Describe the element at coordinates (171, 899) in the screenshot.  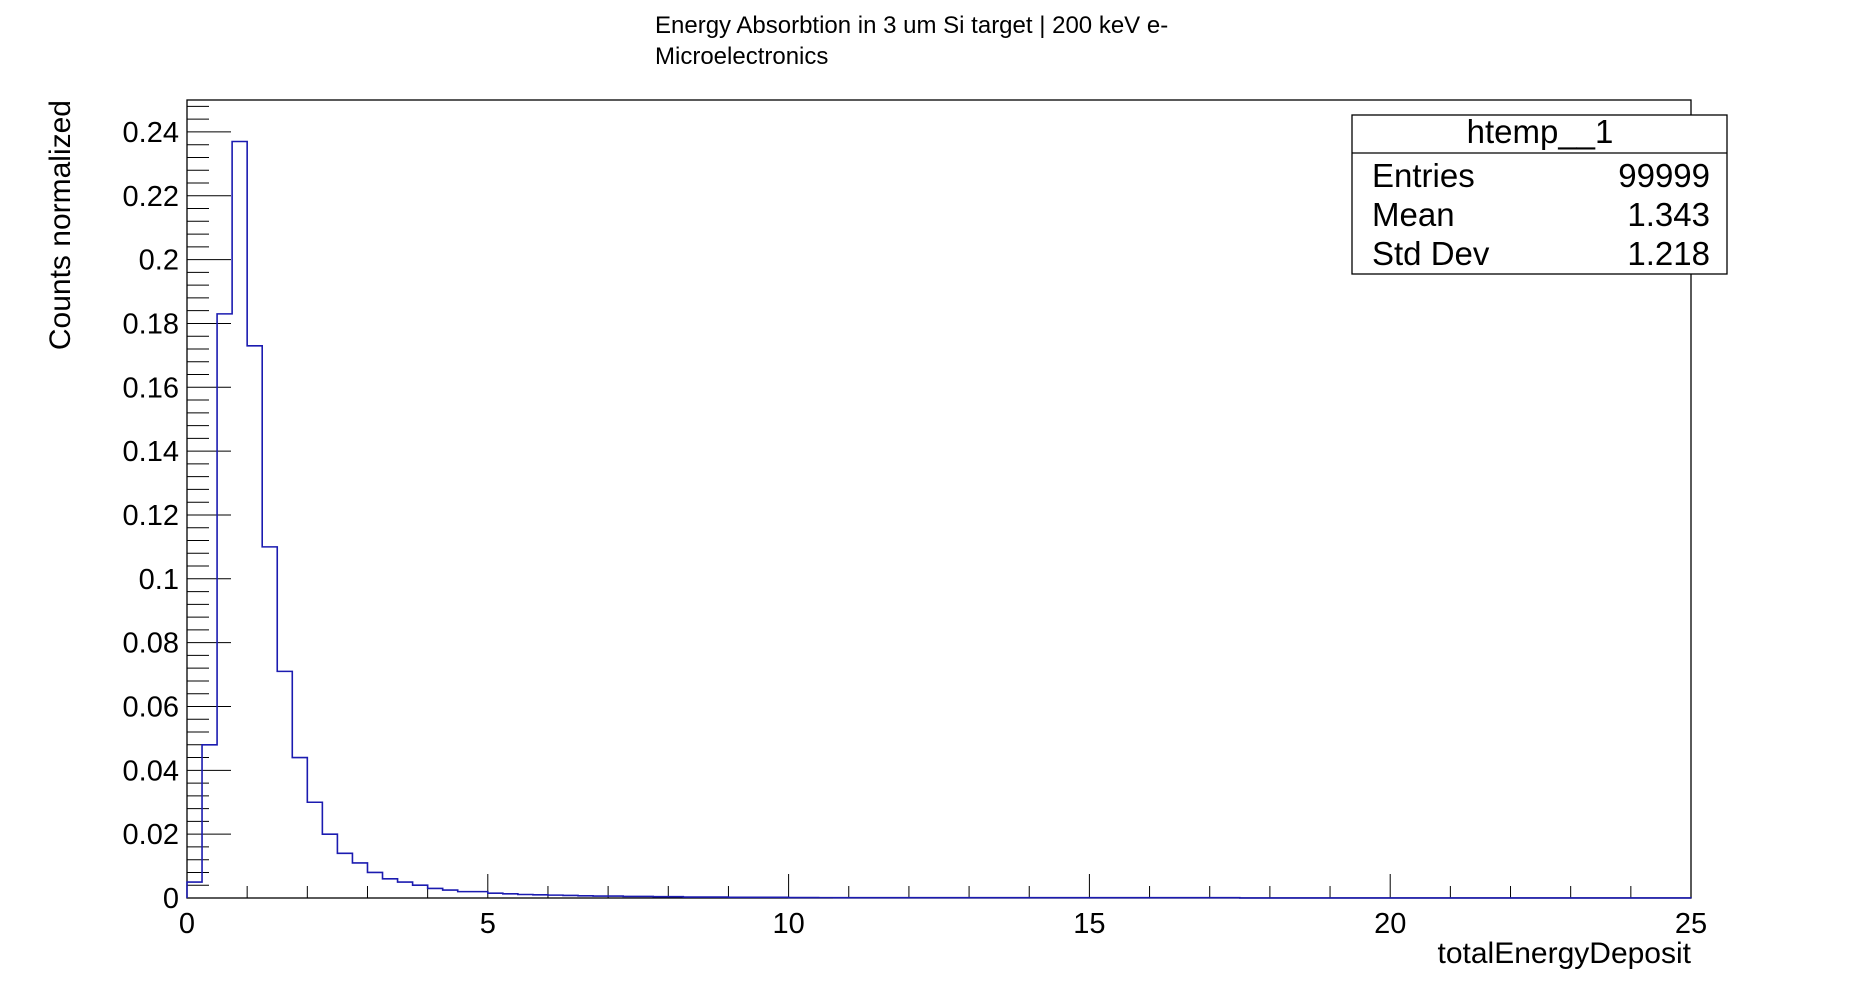
I see `y-tick-label: 0` at that location.